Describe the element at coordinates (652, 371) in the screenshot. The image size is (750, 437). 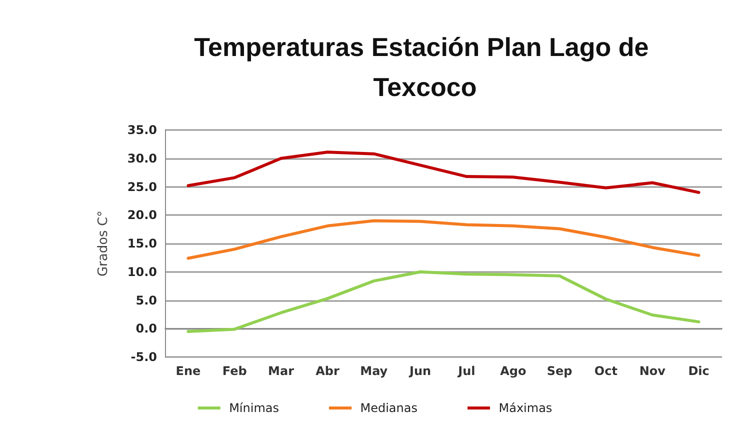
I see `x-tick-label: Nov` at that location.